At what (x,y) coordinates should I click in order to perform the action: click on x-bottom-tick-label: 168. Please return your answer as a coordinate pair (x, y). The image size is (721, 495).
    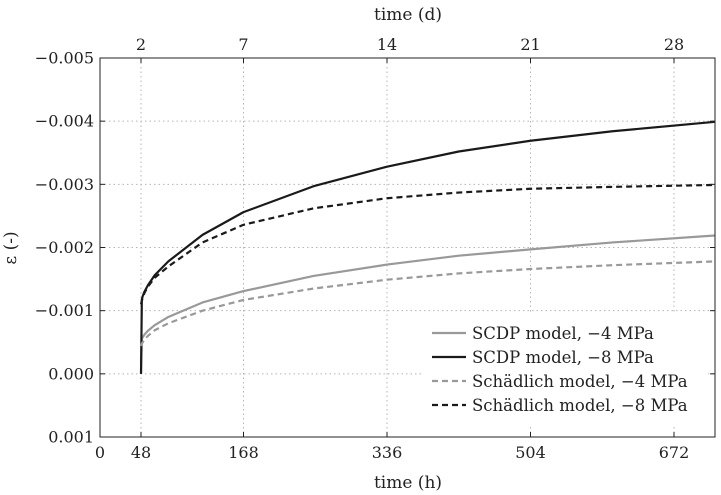
    Looking at the image, I should click on (243, 452).